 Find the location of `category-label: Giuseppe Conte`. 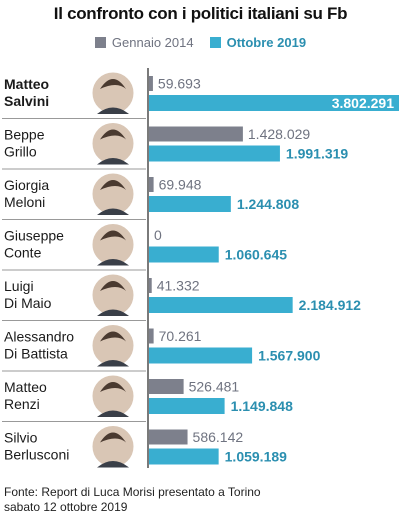

category-label: Giuseppe Conte is located at coordinates (34, 244).